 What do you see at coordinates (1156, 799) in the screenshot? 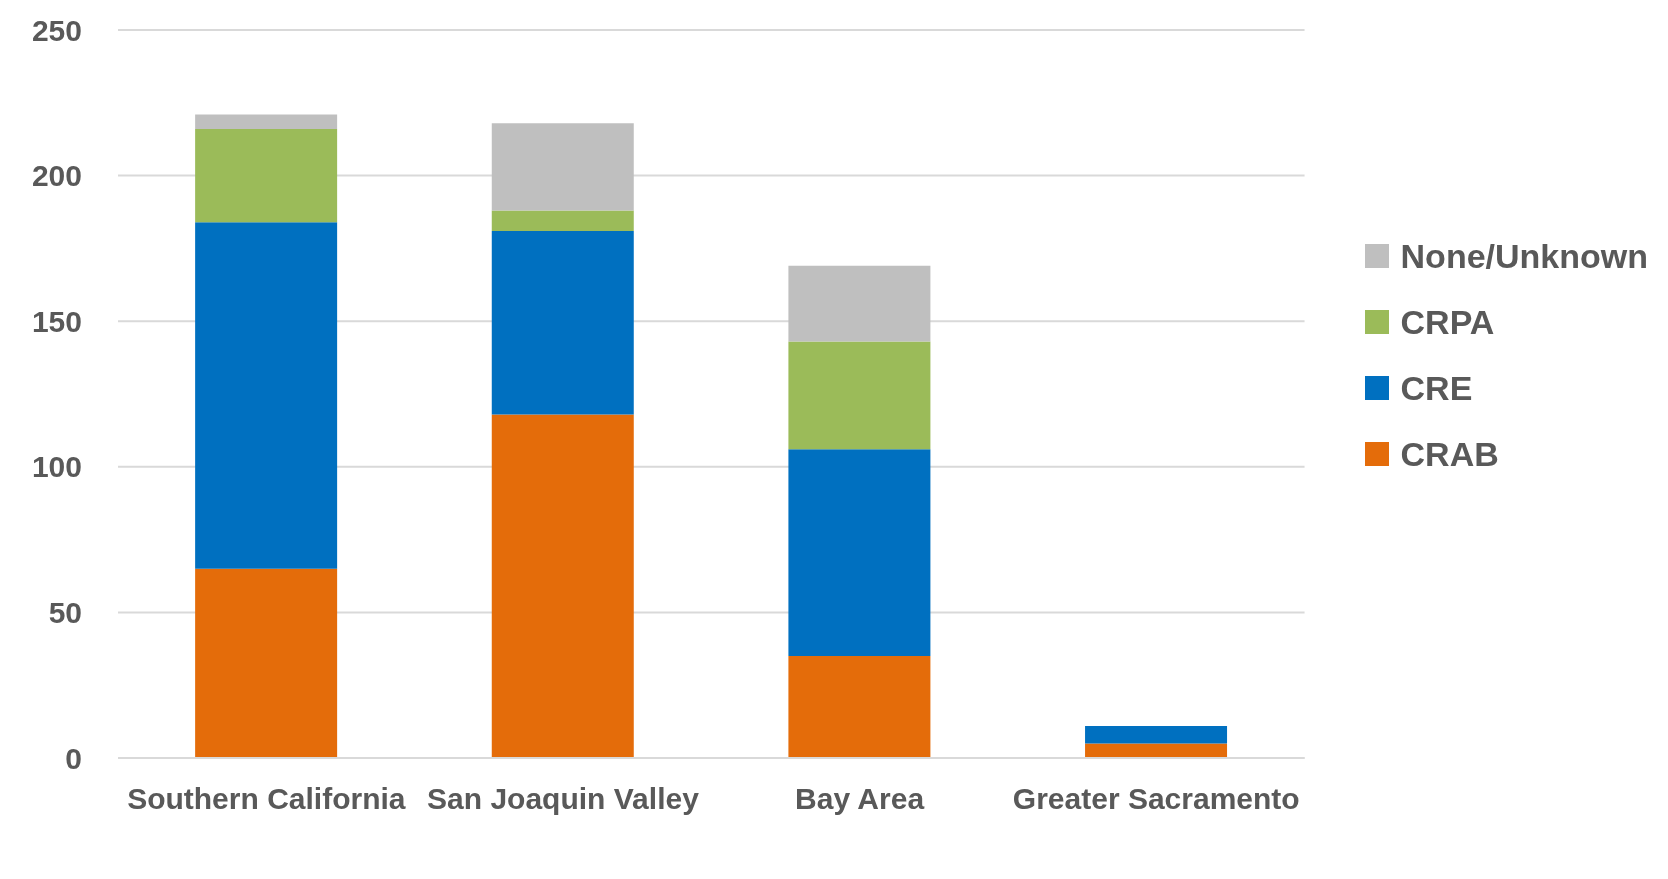
I see `x-tick-label: Greater Sacramento` at bounding box center [1156, 799].